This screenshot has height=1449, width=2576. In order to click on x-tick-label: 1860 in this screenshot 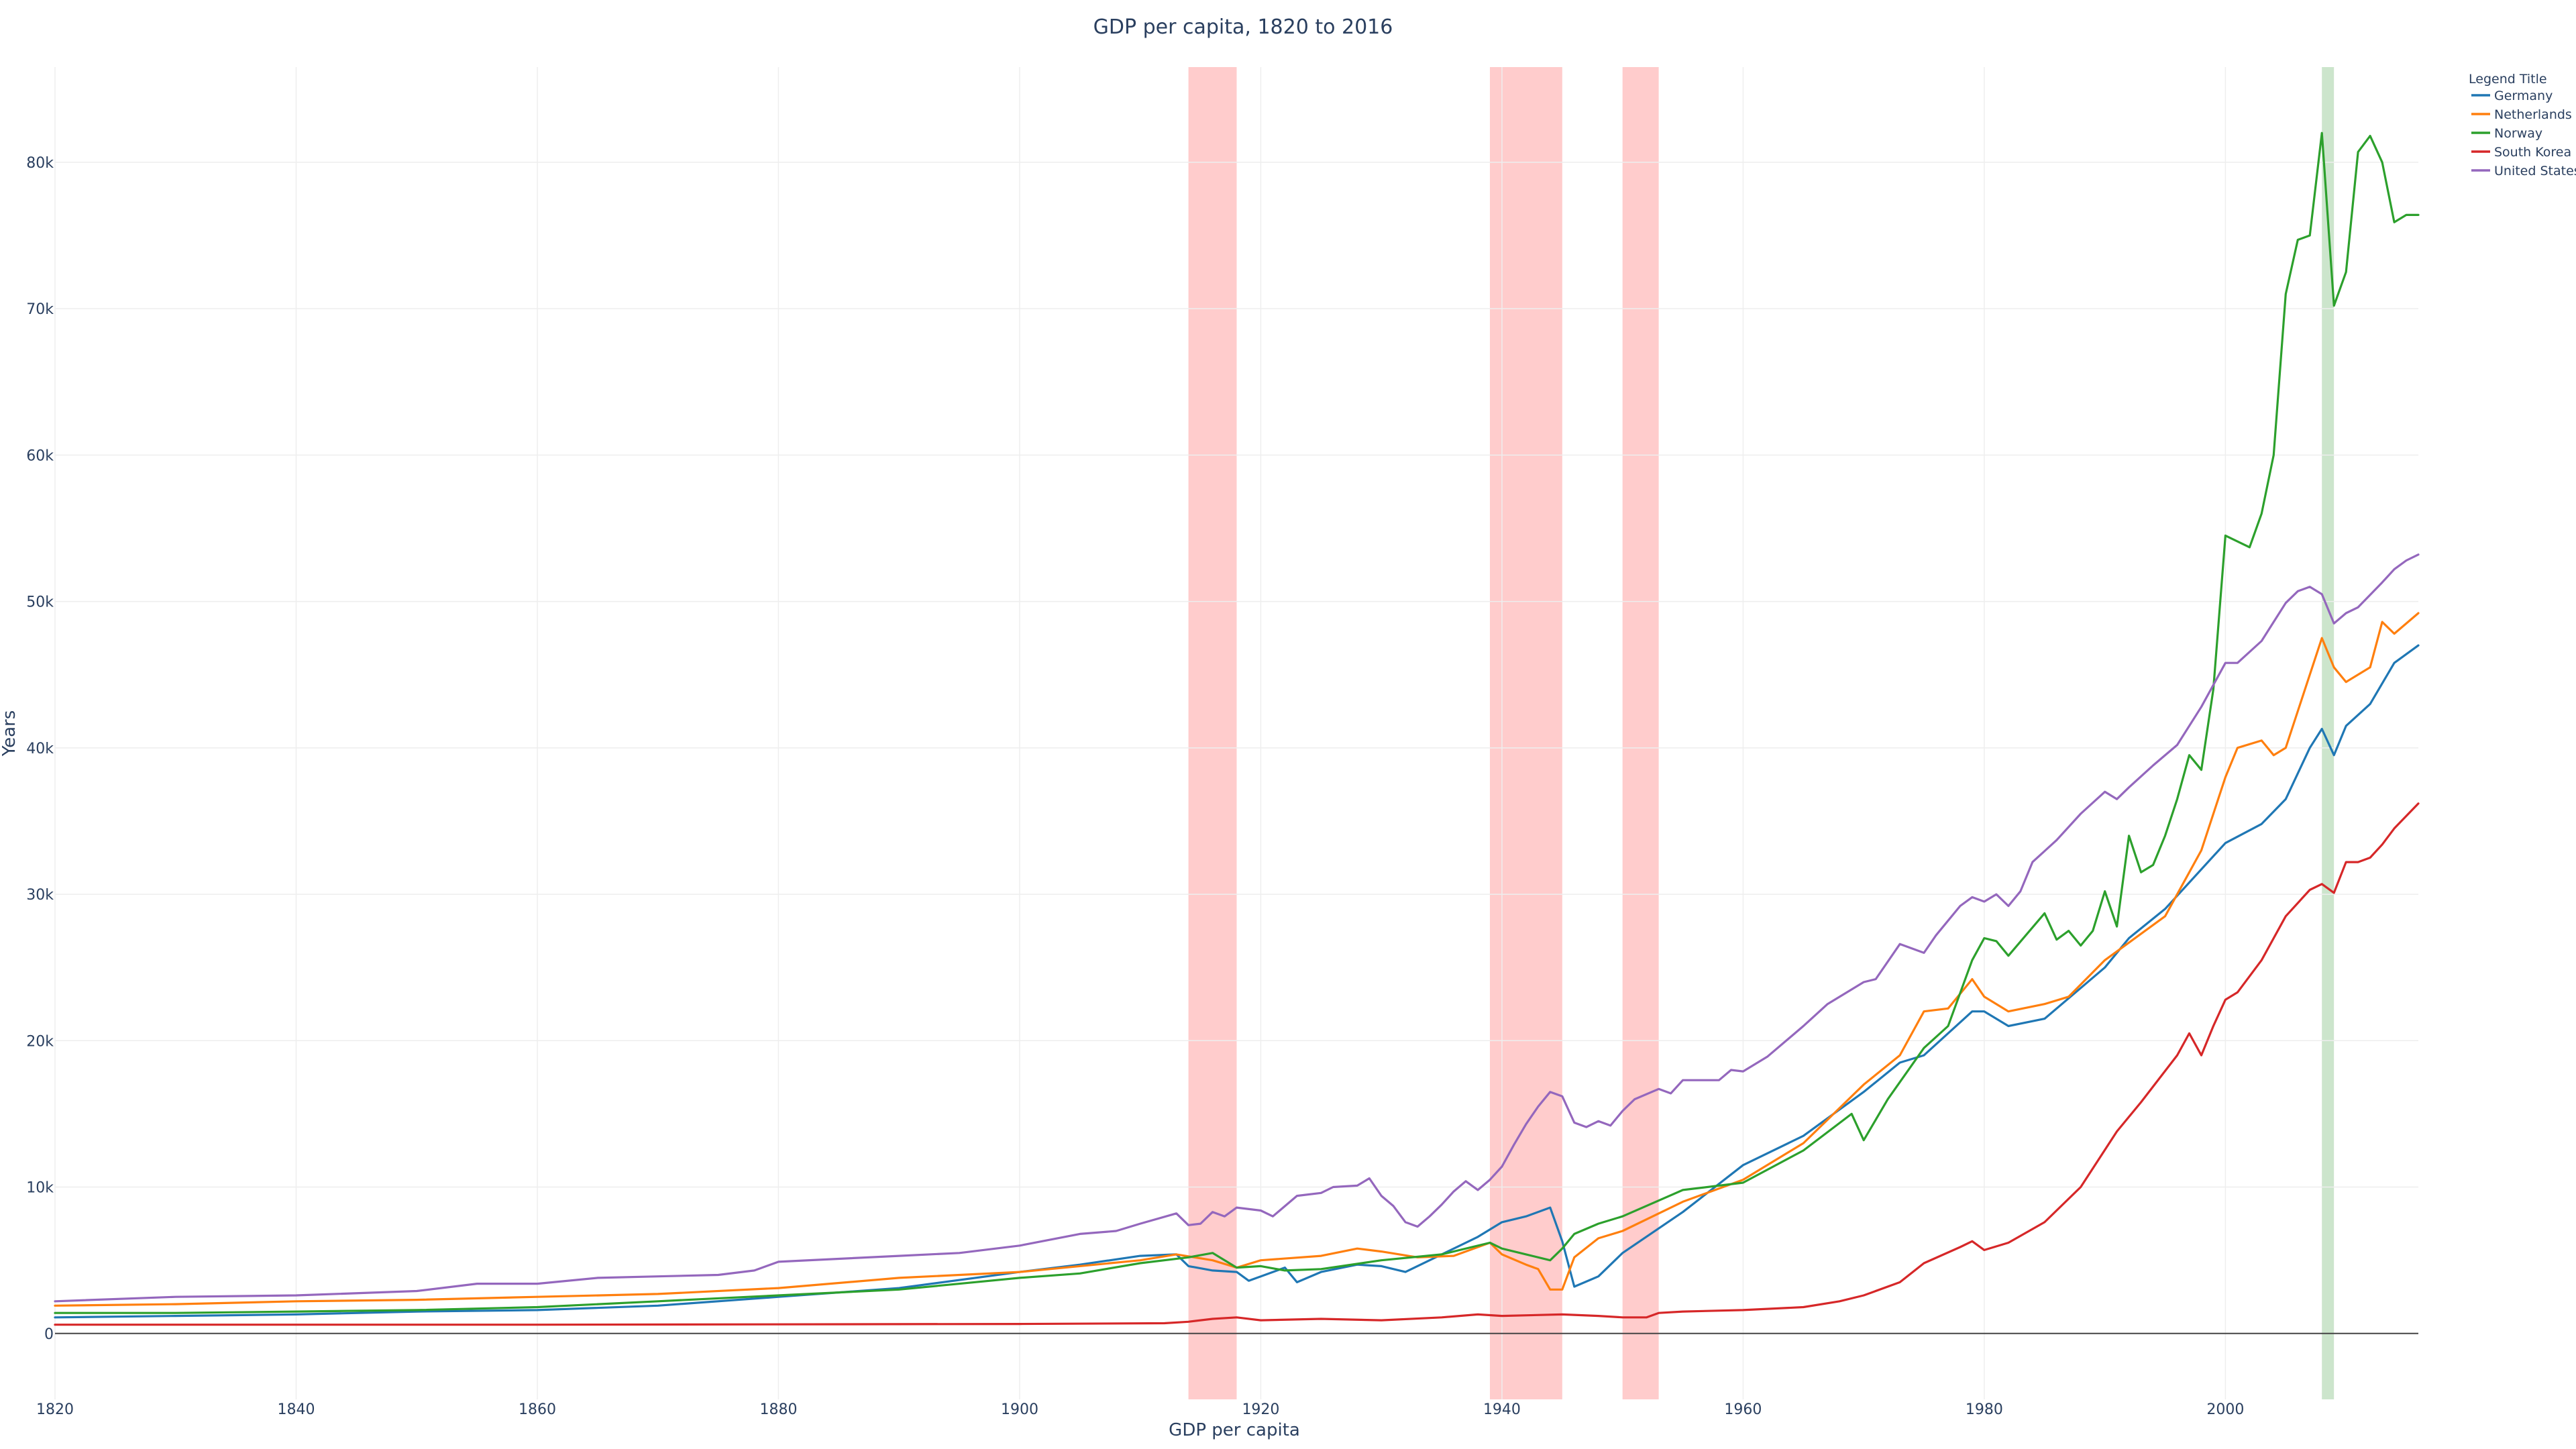, I will do `click(537, 1409)`.